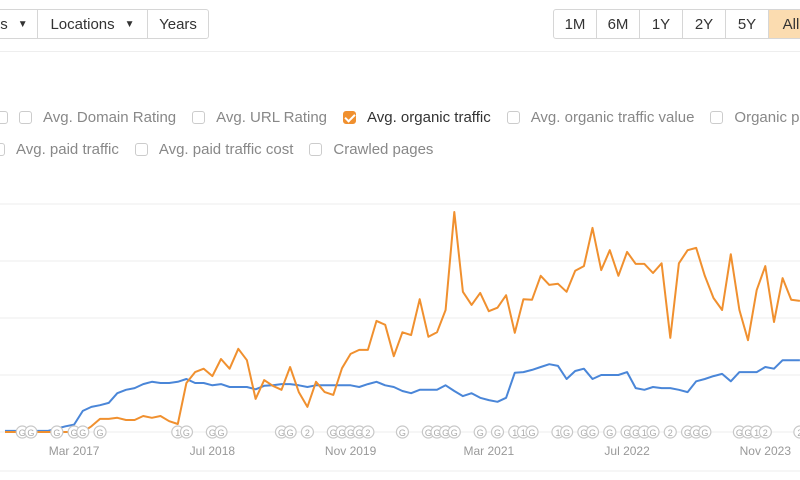  I want to click on caret-down-icon: ▼, so click(22, 24).